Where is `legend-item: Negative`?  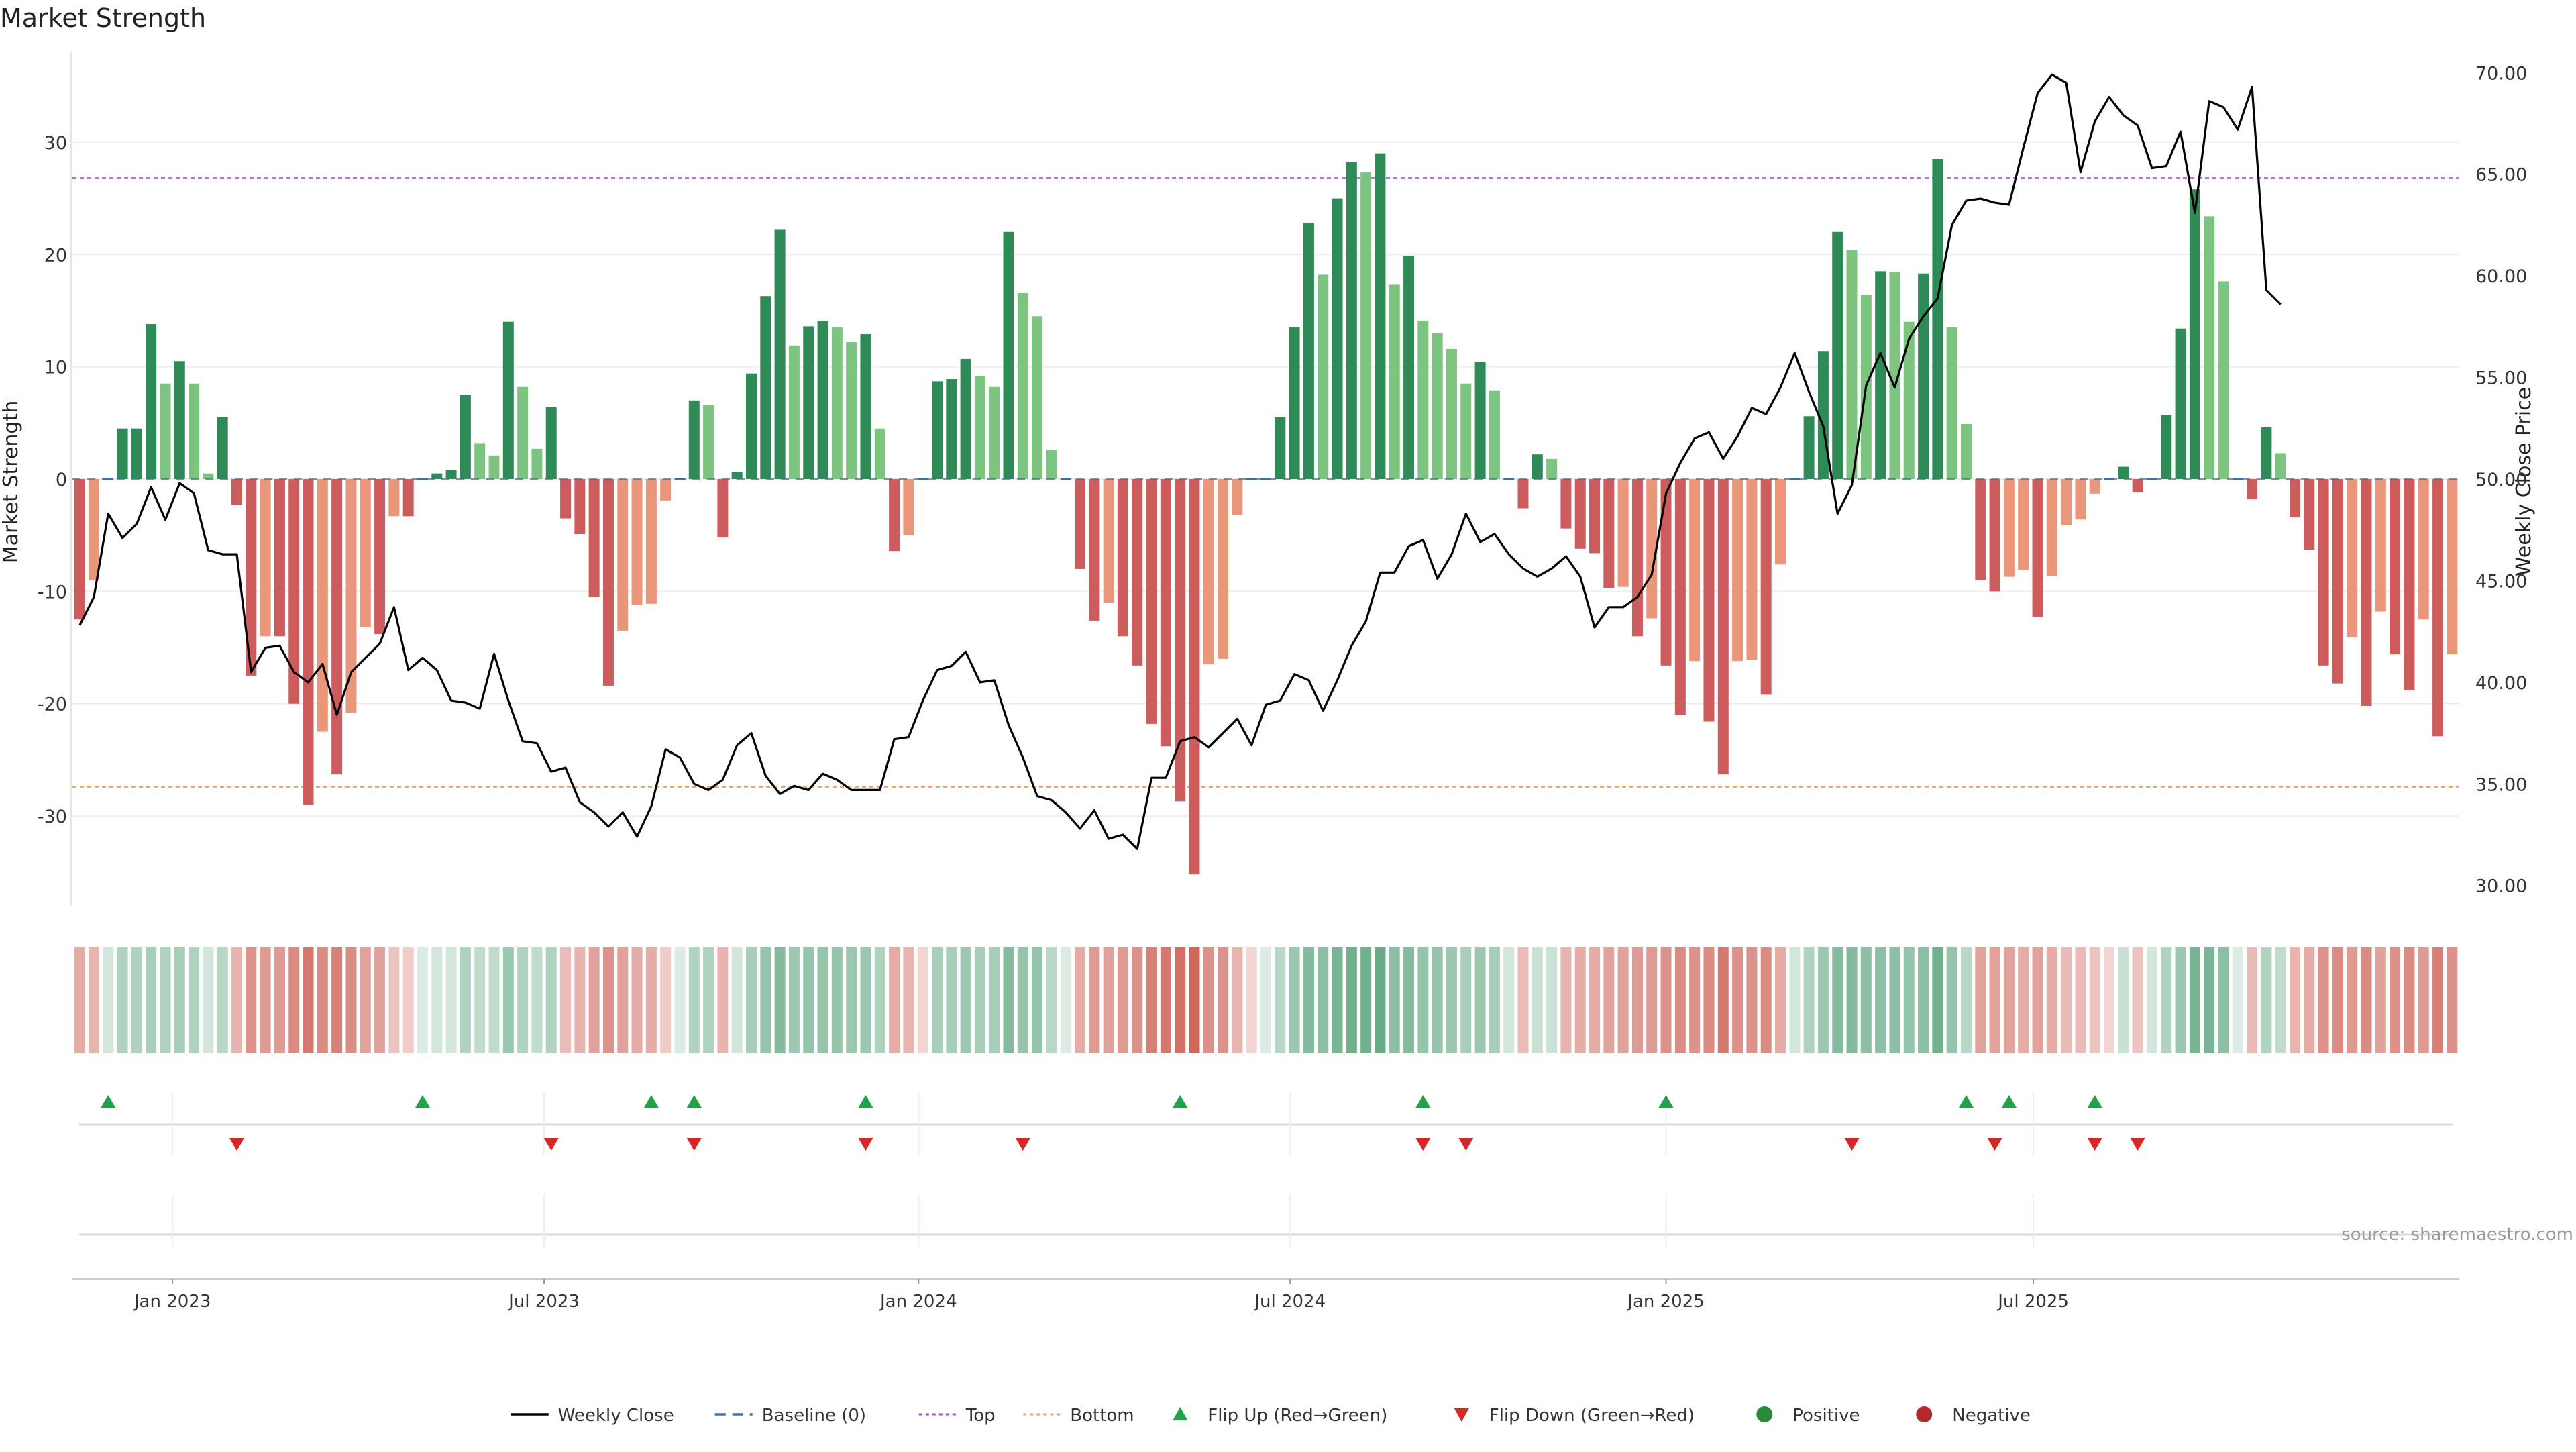
legend-item: Negative is located at coordinates (1973, 1416).